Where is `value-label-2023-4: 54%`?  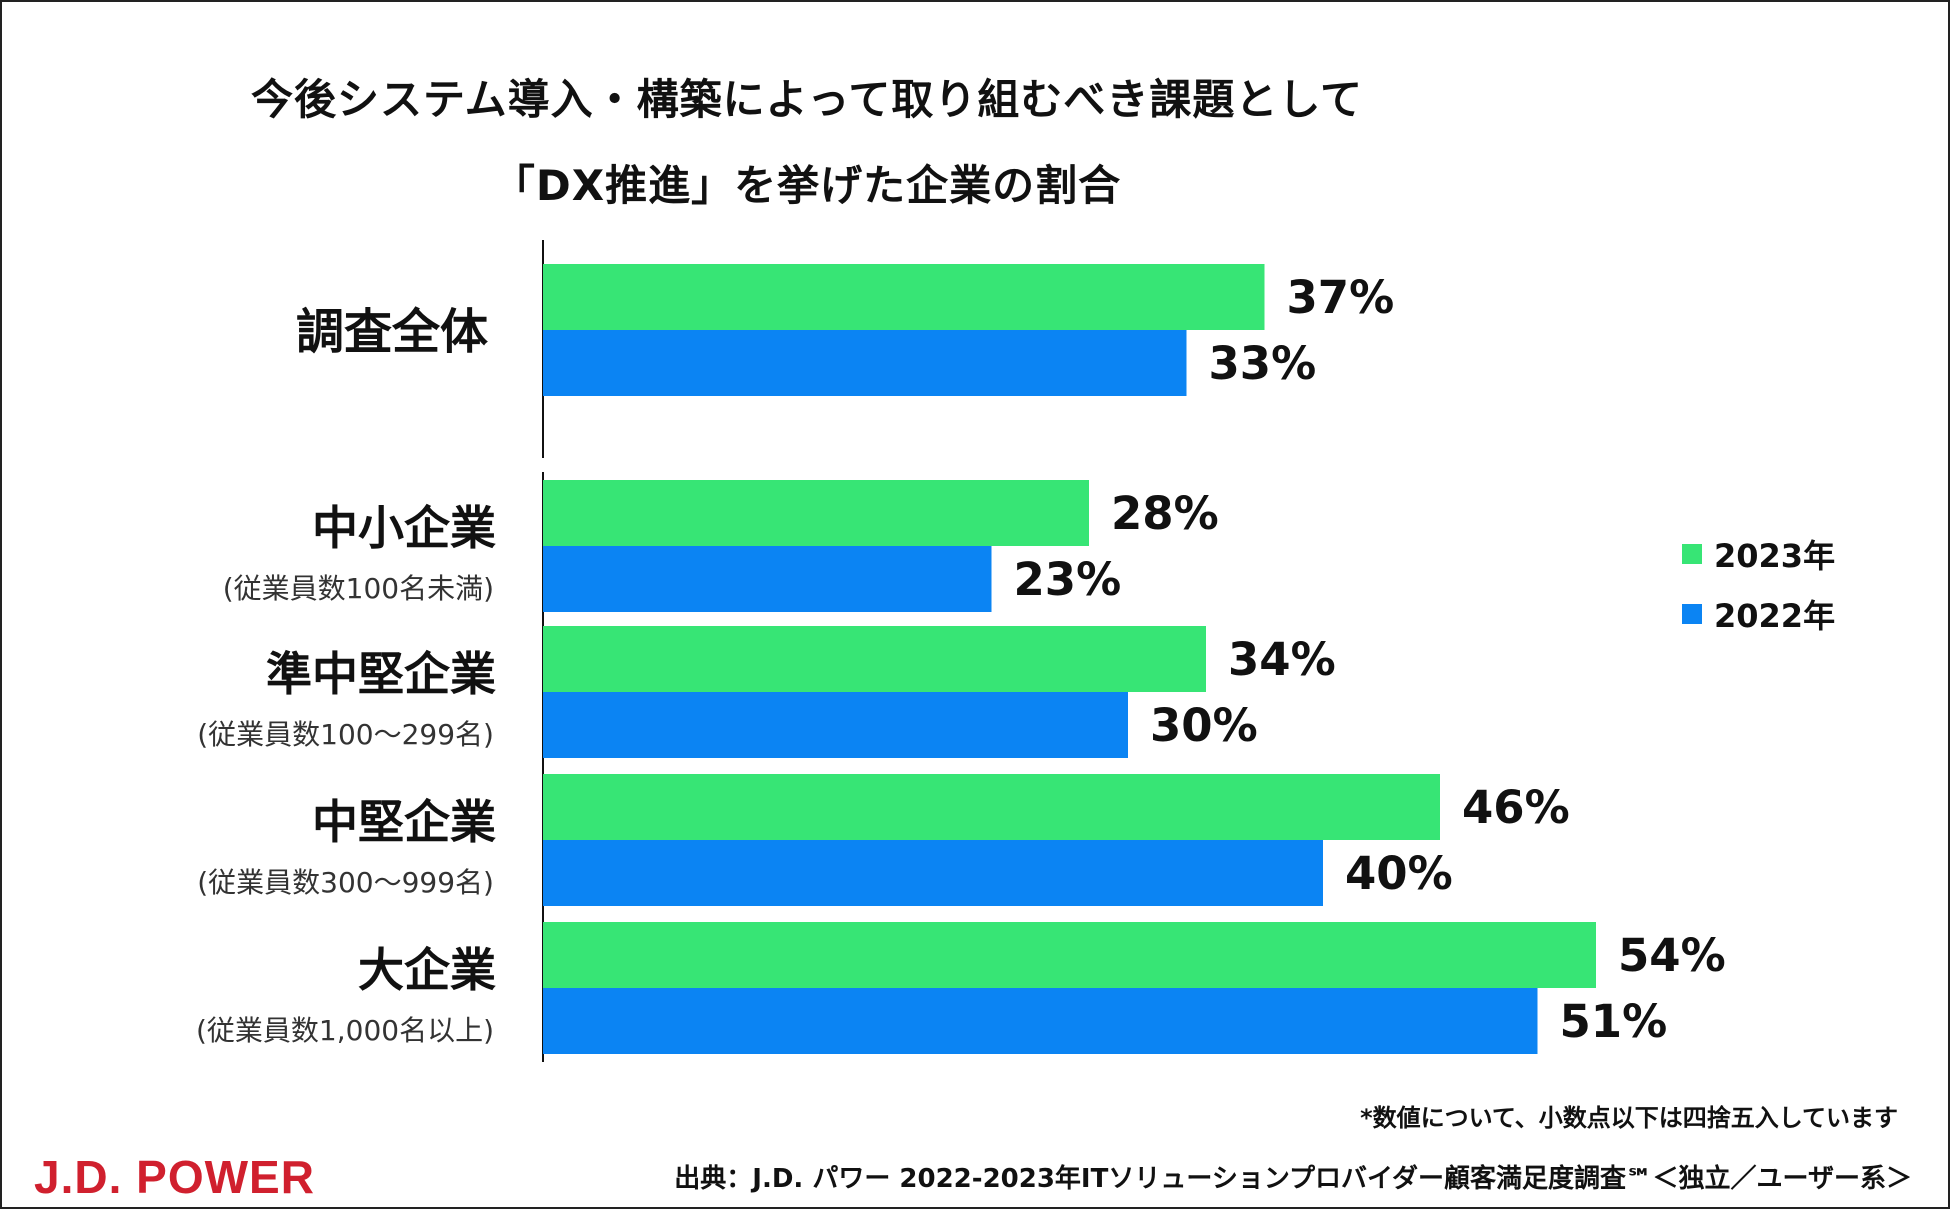
value-label-2023-4: 54% is located at coordinates (1672, 955).